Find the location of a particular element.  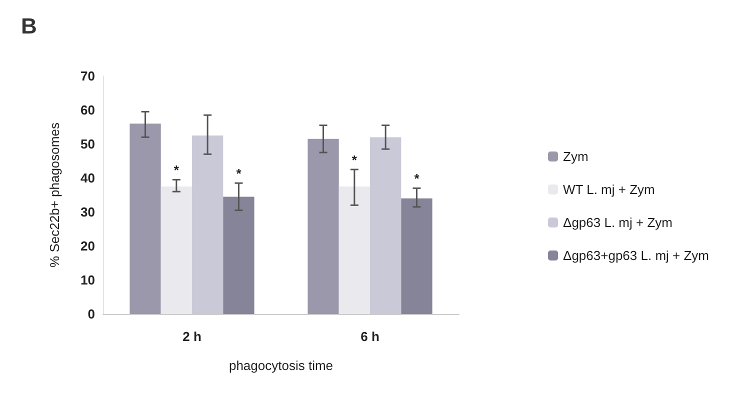

x-tick-label: 2 h is located at coordinates (192, 336).